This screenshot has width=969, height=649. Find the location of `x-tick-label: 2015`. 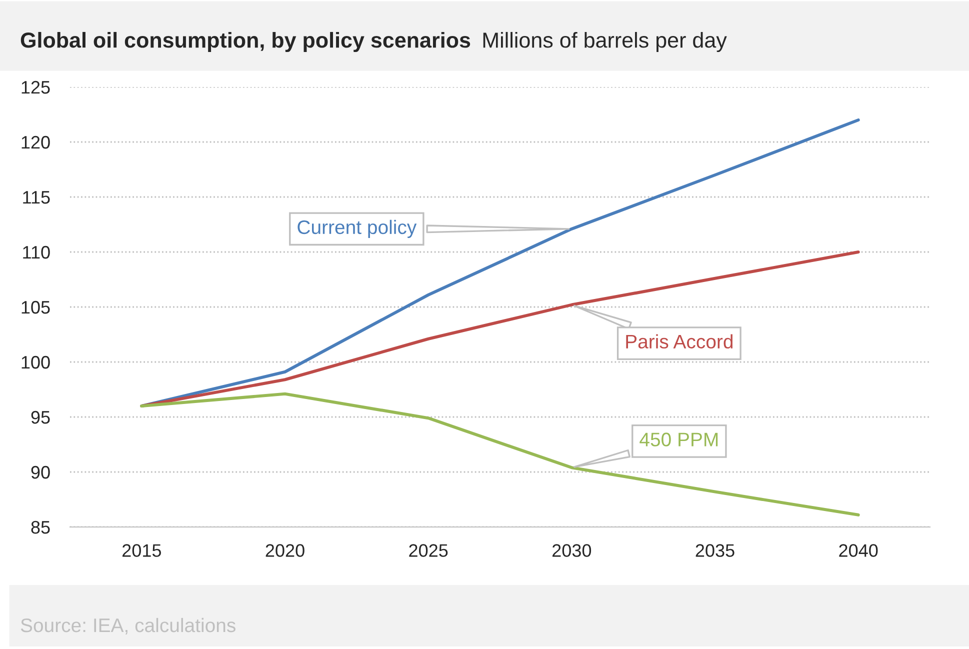

x-tick-label: 2015 is located at coordinates (141, 550).